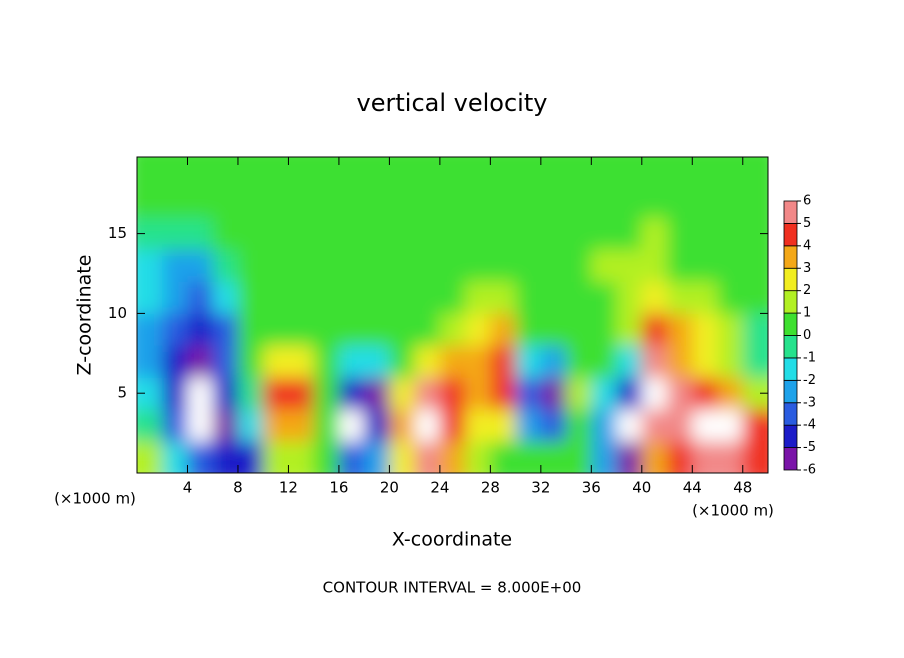 The height and width of the screenshot is (658, 904). What do you see at coordinates (452, 540) in the screenshot?
I see `x-axis-label: X-coordinate` at bounding box center [452, 540].